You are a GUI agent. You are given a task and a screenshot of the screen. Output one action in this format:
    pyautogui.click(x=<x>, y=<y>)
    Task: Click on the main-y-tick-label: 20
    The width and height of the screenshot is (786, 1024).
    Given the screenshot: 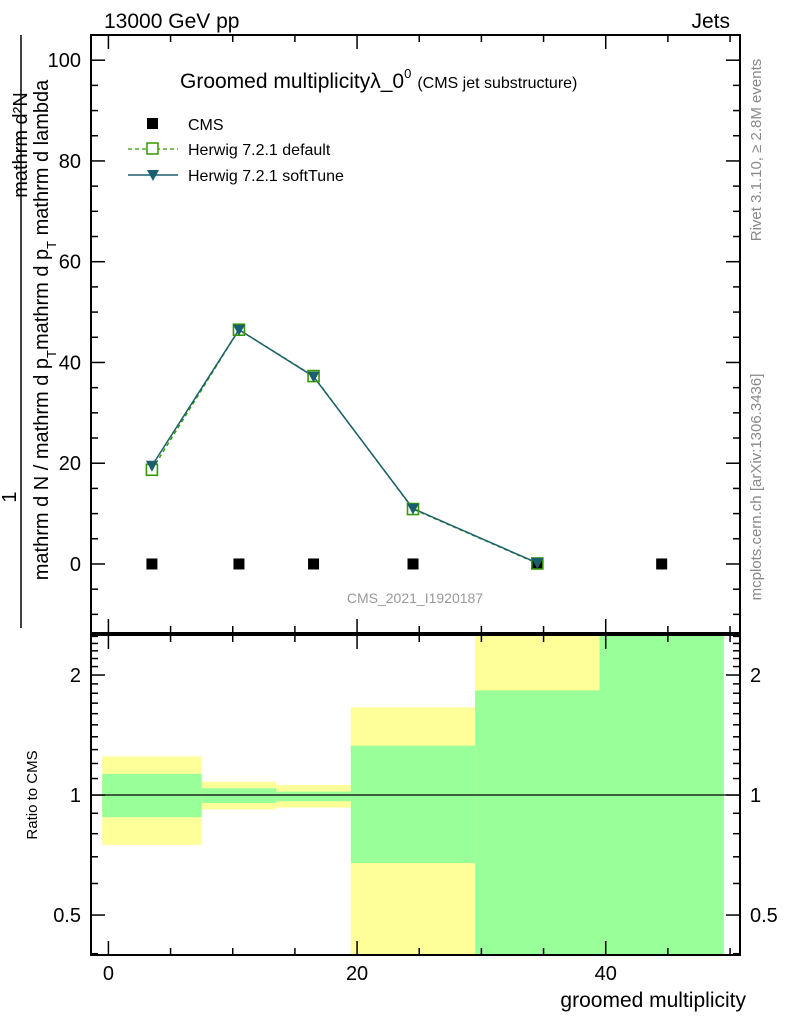 What is the action you would take?
    pyautogui.click(x=70, y=464)
    